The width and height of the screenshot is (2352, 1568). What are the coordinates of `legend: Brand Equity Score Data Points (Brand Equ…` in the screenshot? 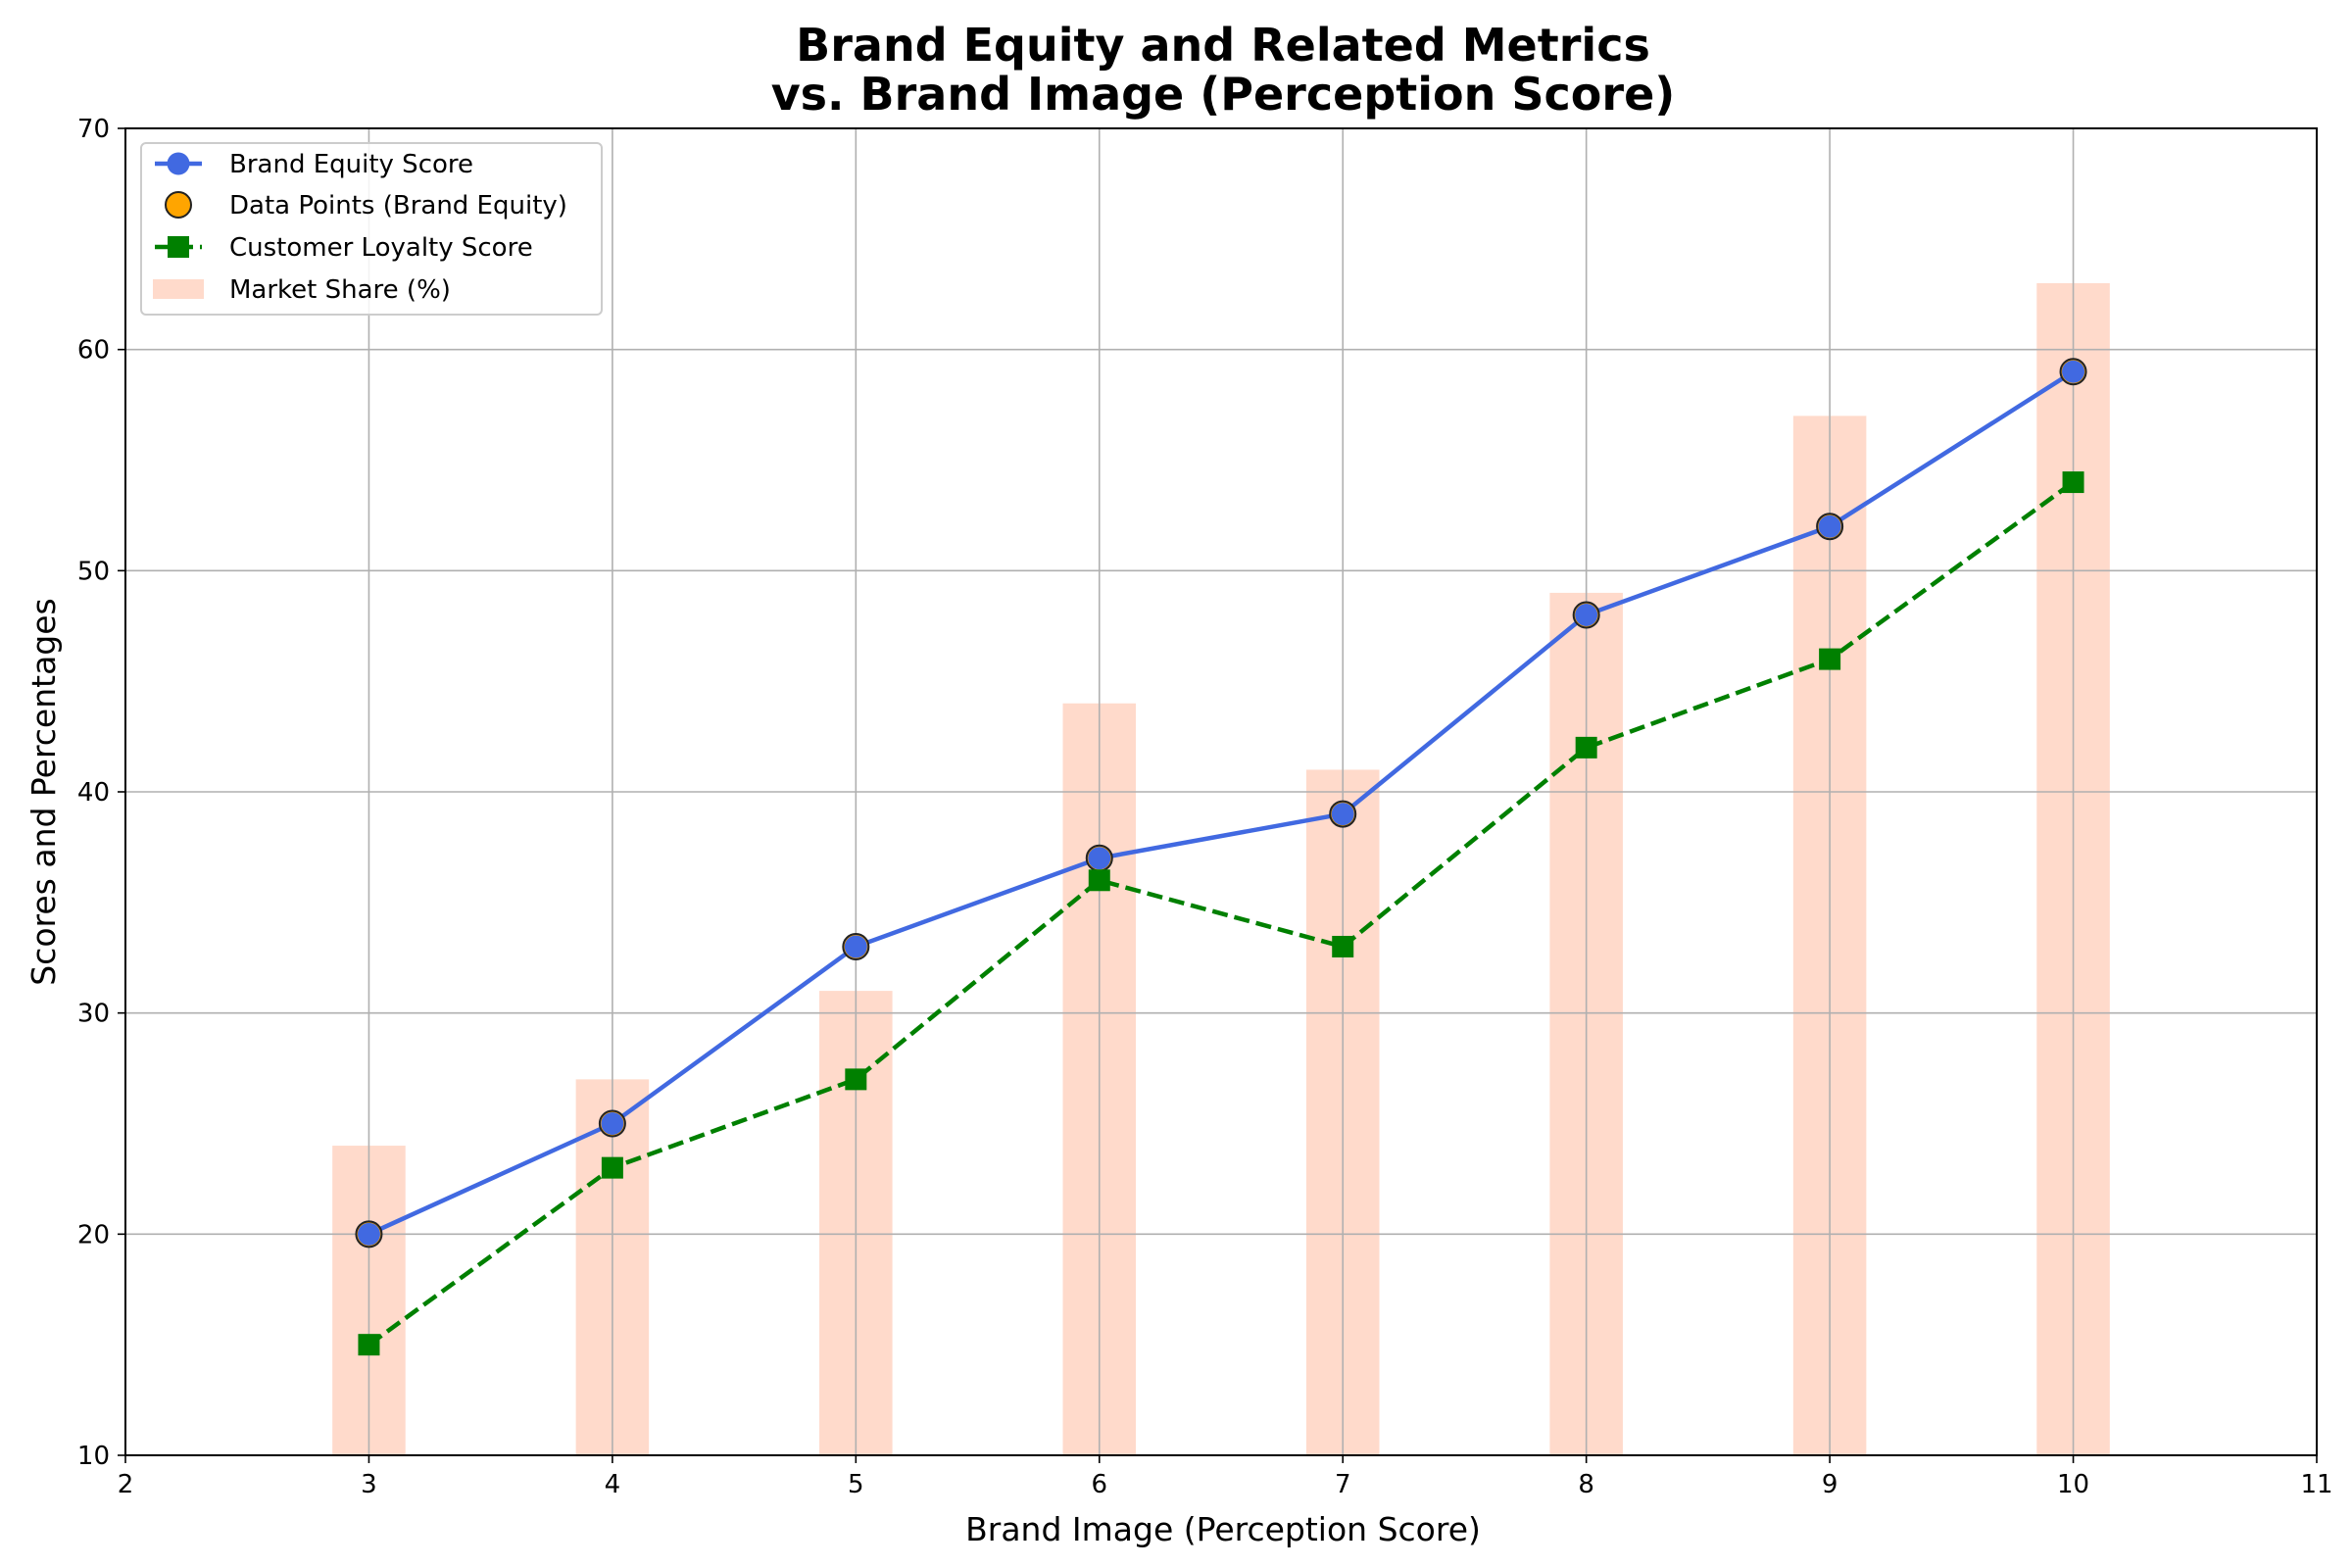 It's located at (371, 229).